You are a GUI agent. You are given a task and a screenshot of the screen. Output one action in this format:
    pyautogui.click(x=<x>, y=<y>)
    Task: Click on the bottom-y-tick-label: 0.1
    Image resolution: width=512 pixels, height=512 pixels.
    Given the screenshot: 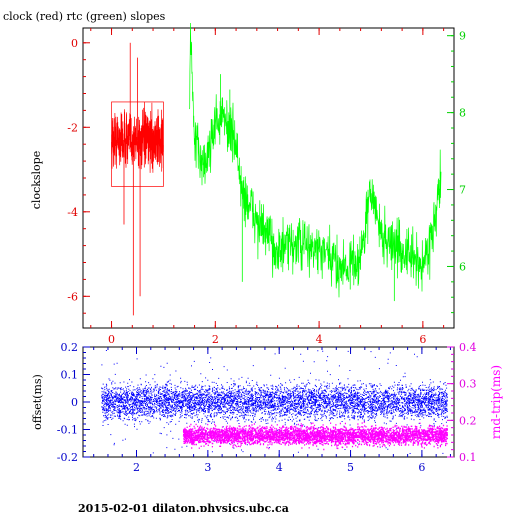 What is the action you would take?
    pyautogui.click(x=70, y=375)
    